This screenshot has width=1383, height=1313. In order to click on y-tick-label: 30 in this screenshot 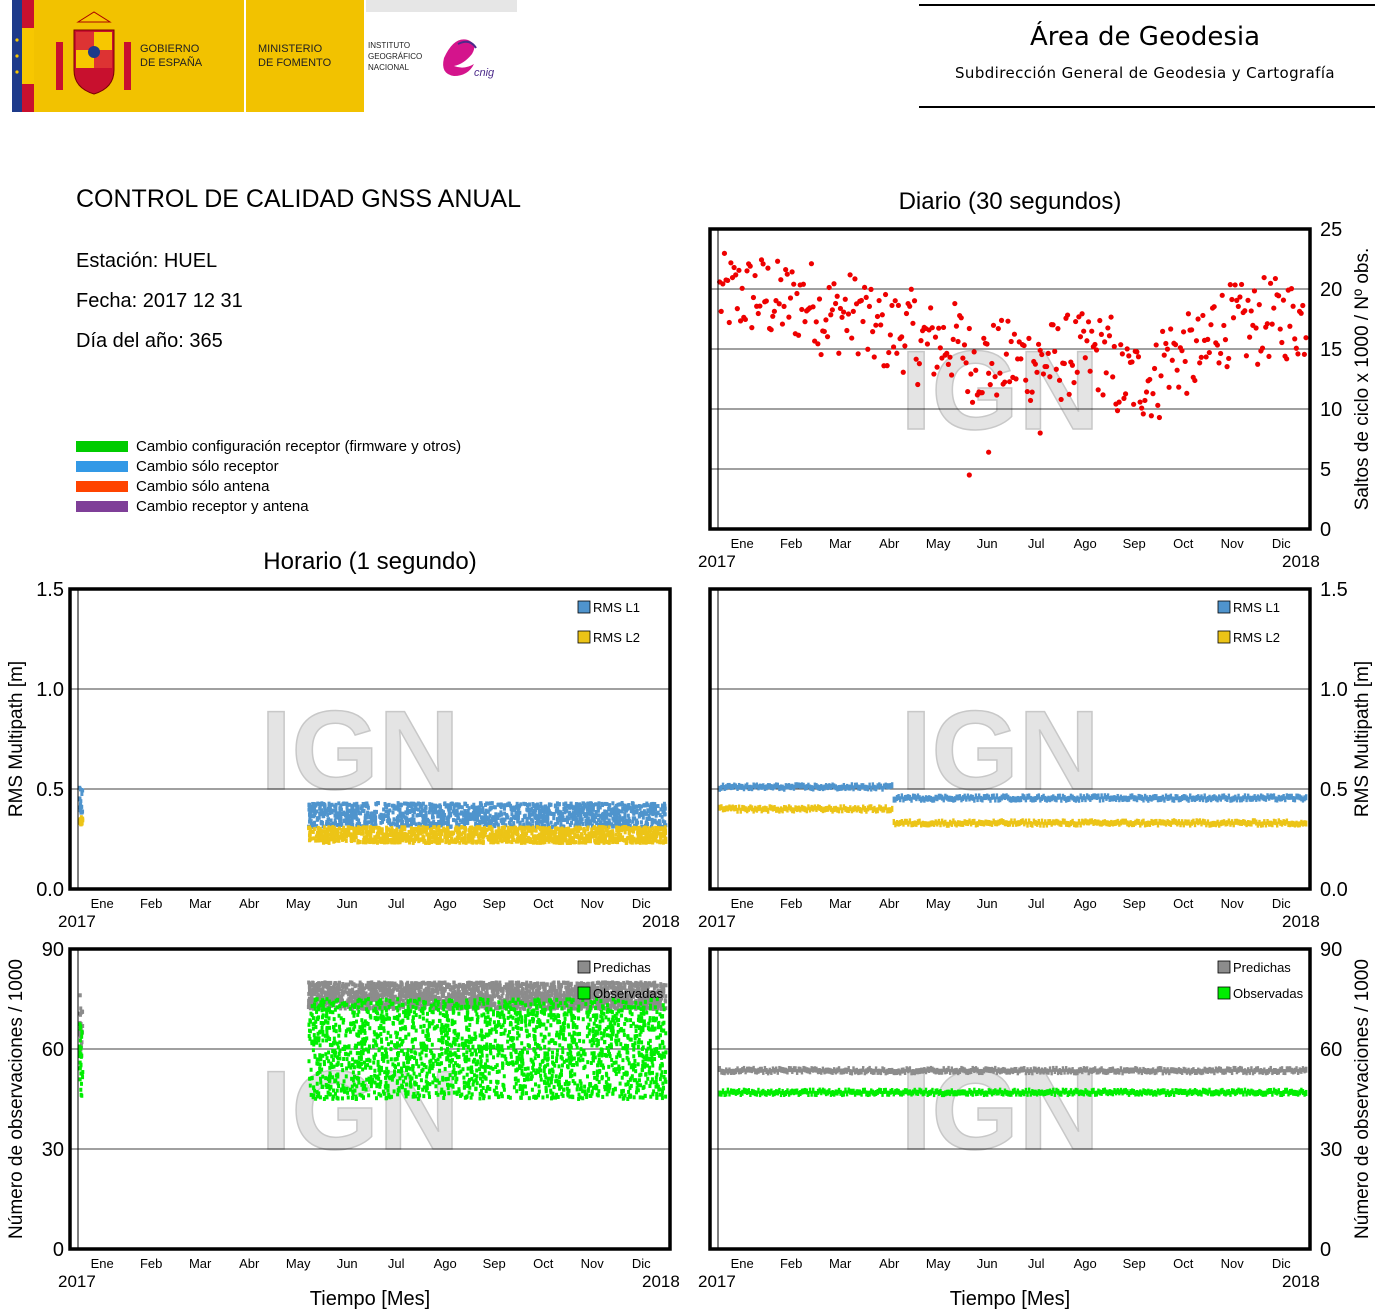, I will do `click(53, 1150)`.